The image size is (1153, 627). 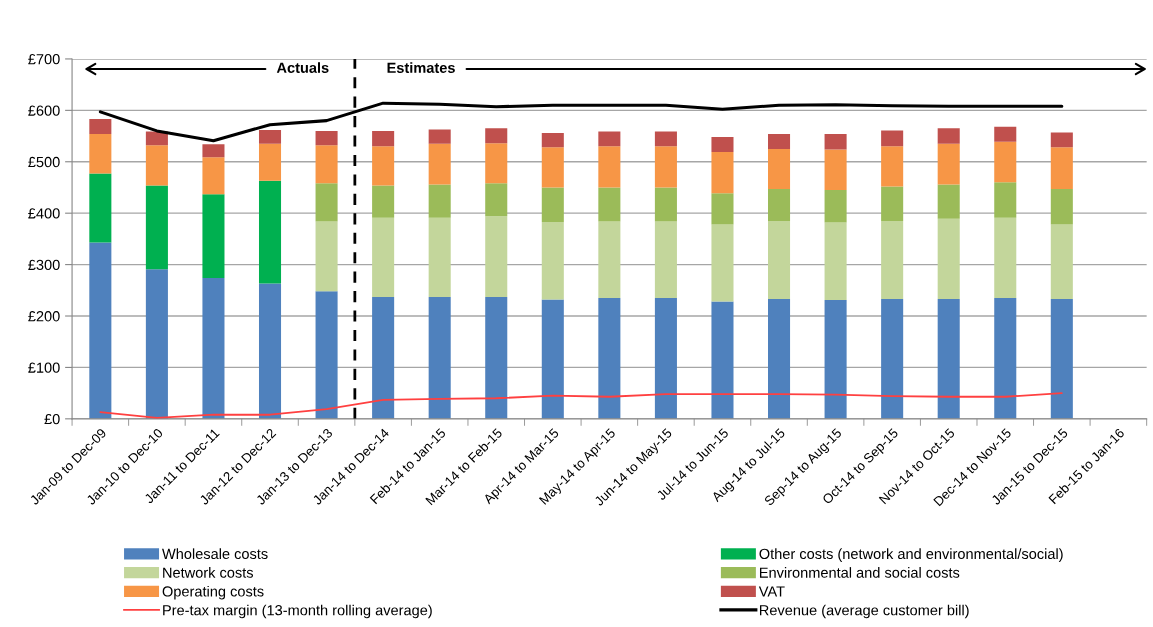 What do you see at coordinates (44, 265) in the screenshot?
I see `y-tick-label: £300` at bounding box center [44, 265].